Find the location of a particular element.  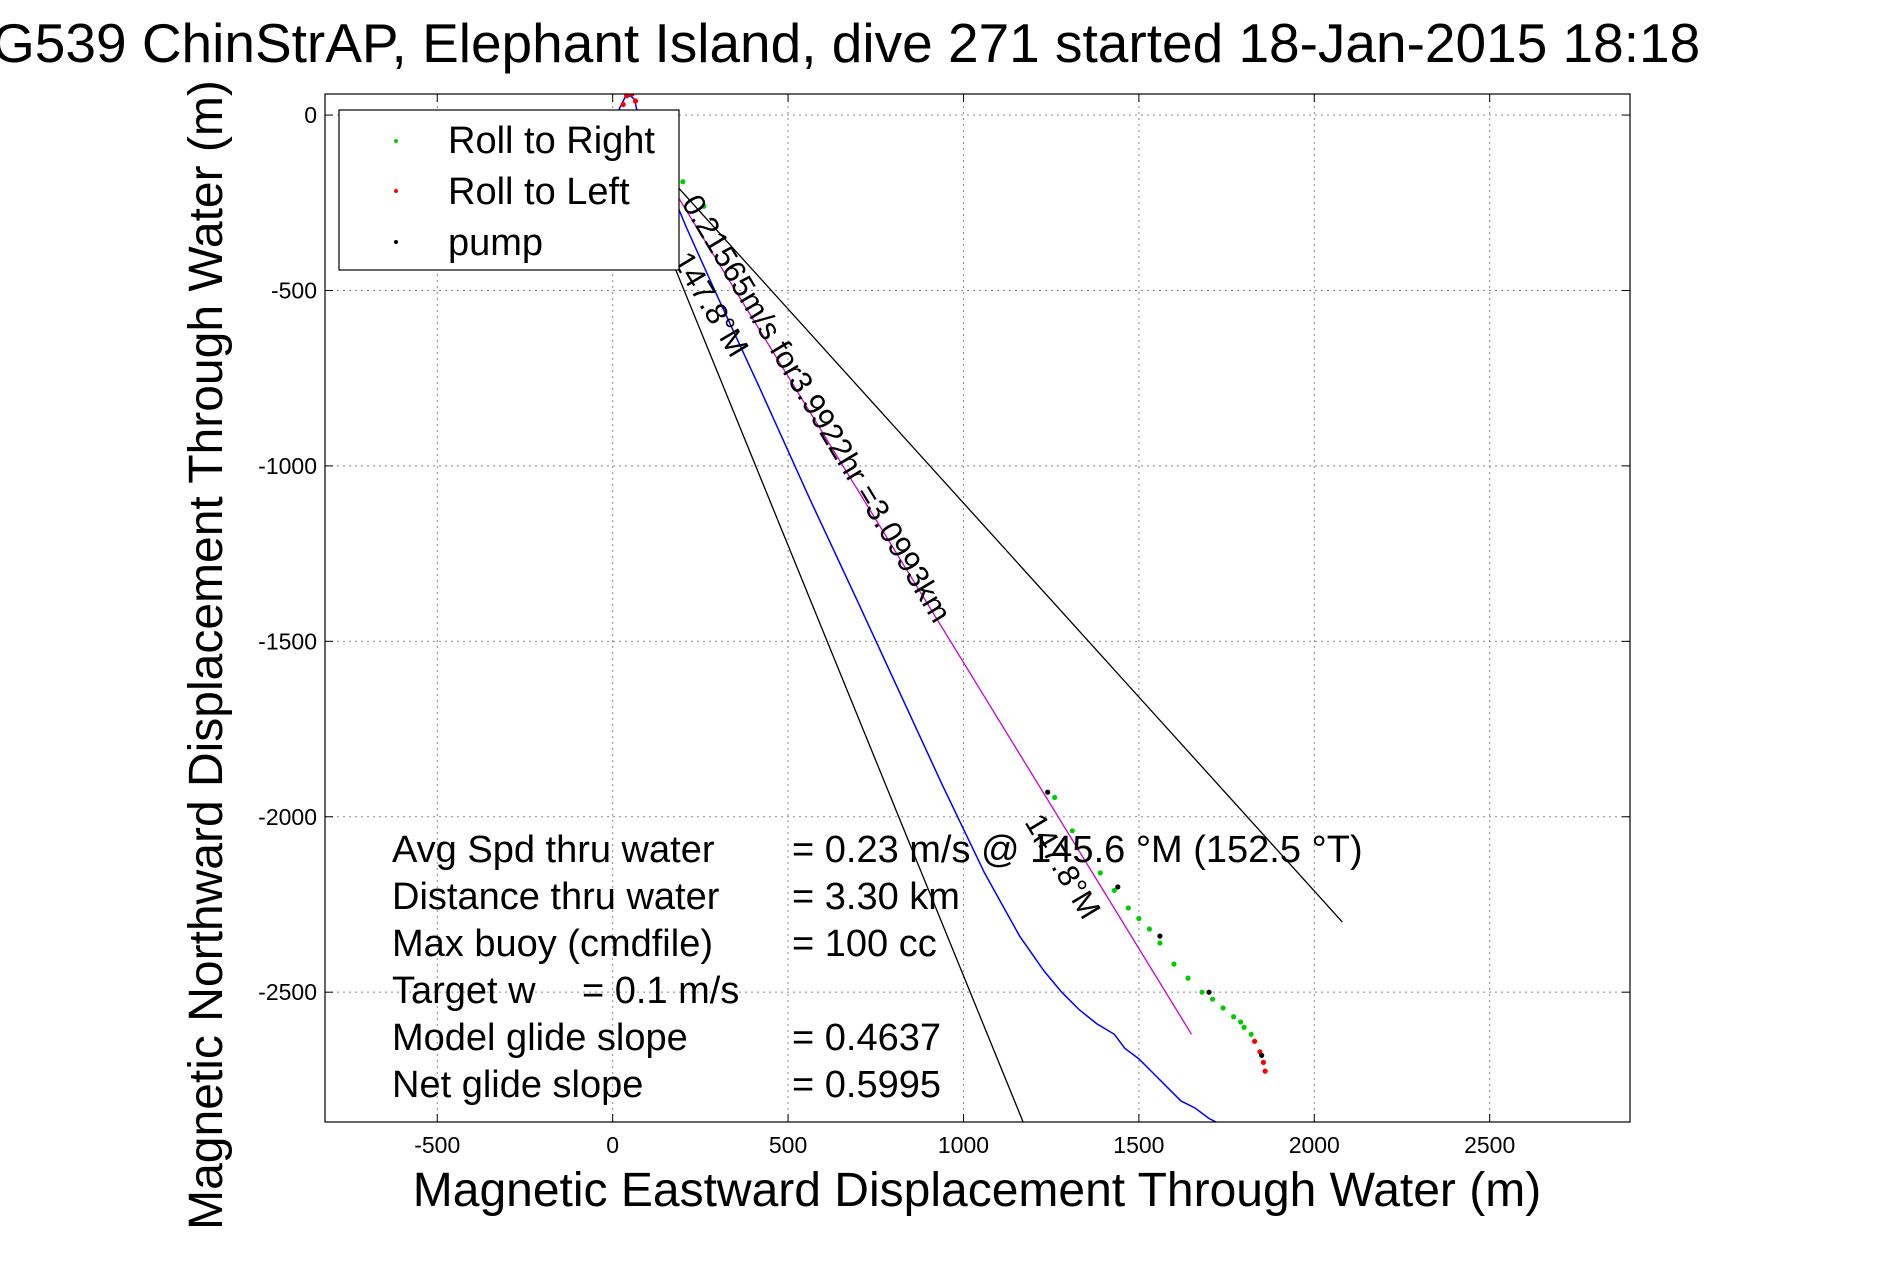

stat-value-net-glide: = 0.5995 is located at coordinates (866, 1085).